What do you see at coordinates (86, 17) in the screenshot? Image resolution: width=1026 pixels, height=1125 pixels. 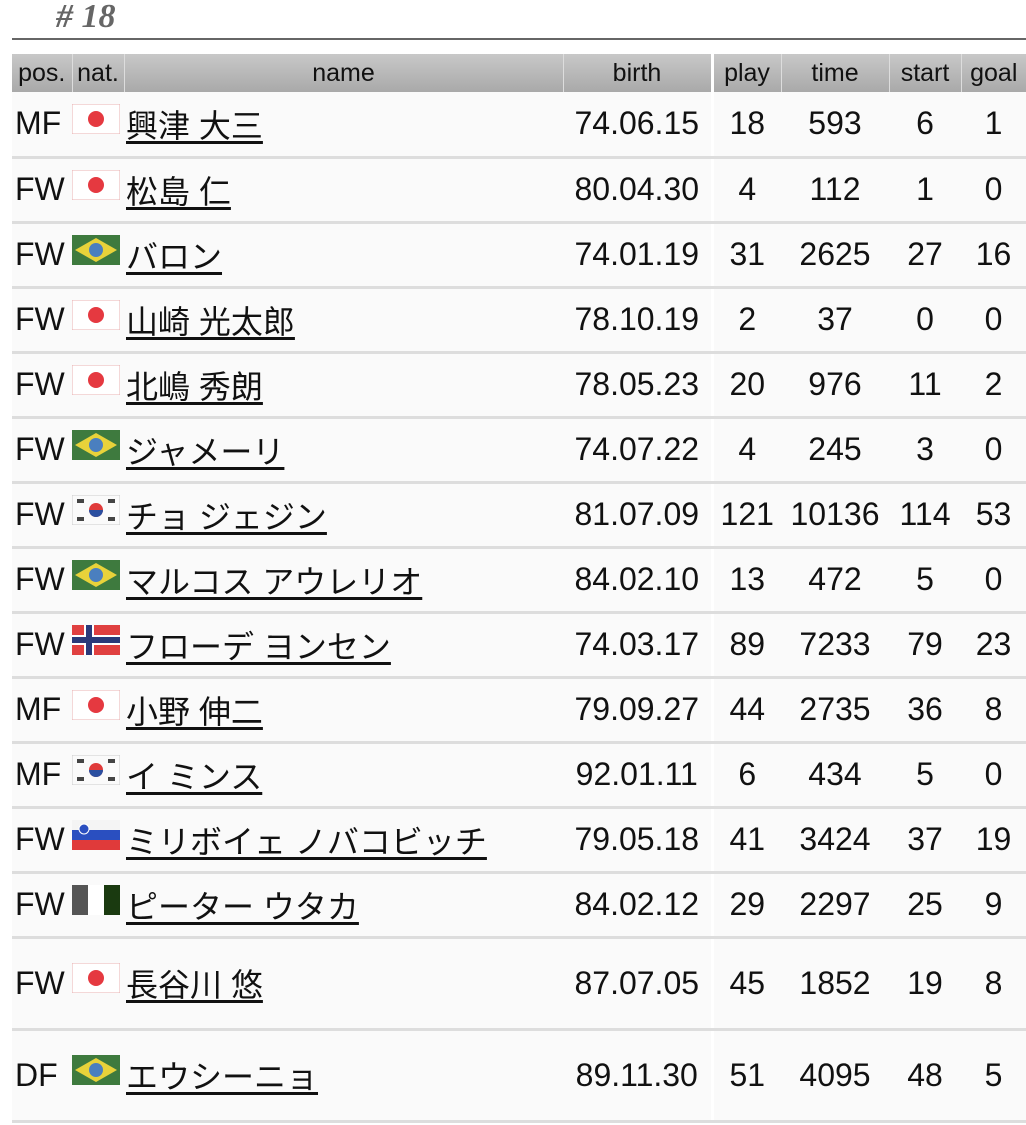 I see `page-title: # 18` at bounding box center [86, 17].